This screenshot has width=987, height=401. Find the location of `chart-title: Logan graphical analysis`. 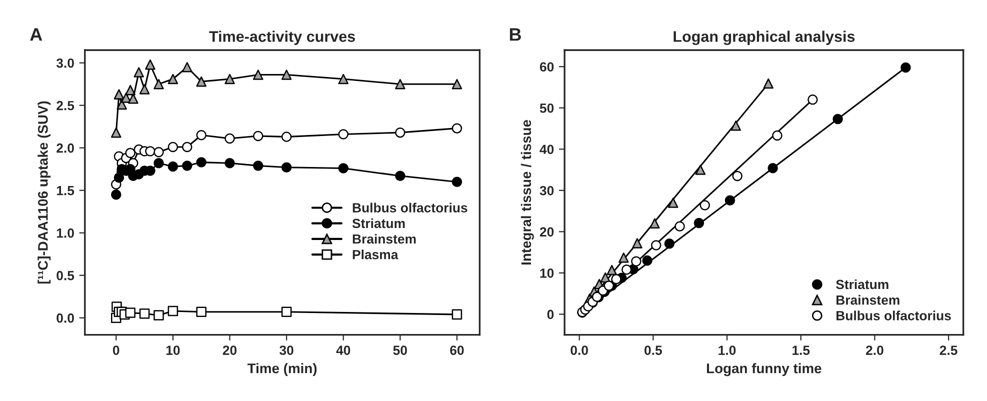

chart-title: Logan graphical analysis is located at coordinates (764, 38).